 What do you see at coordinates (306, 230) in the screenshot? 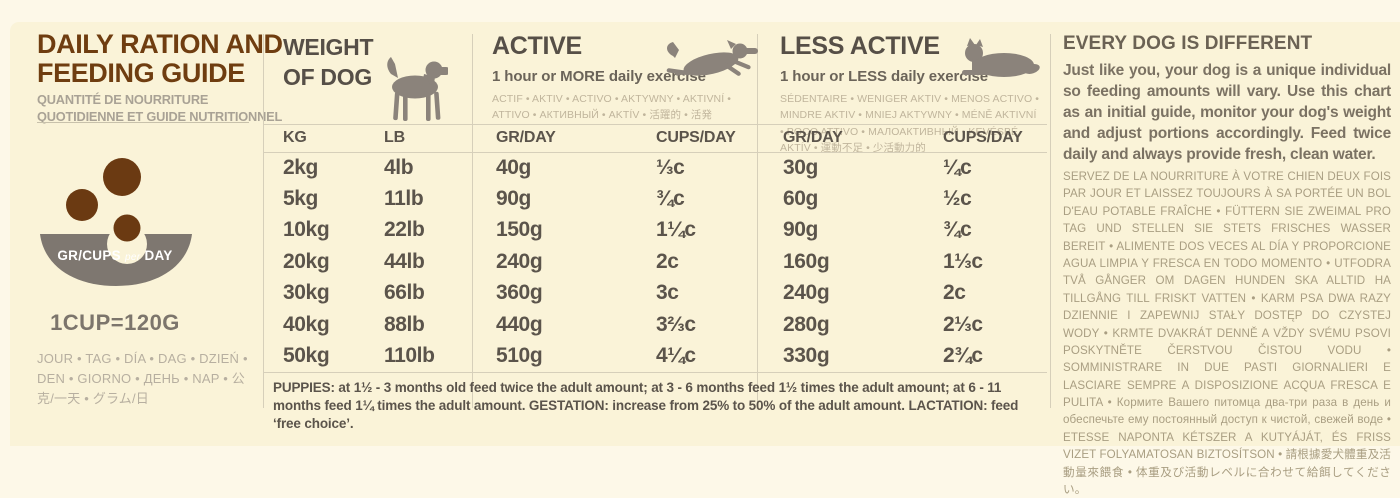
I see `table-cell: 10kg` at bounding box center [306, 230].